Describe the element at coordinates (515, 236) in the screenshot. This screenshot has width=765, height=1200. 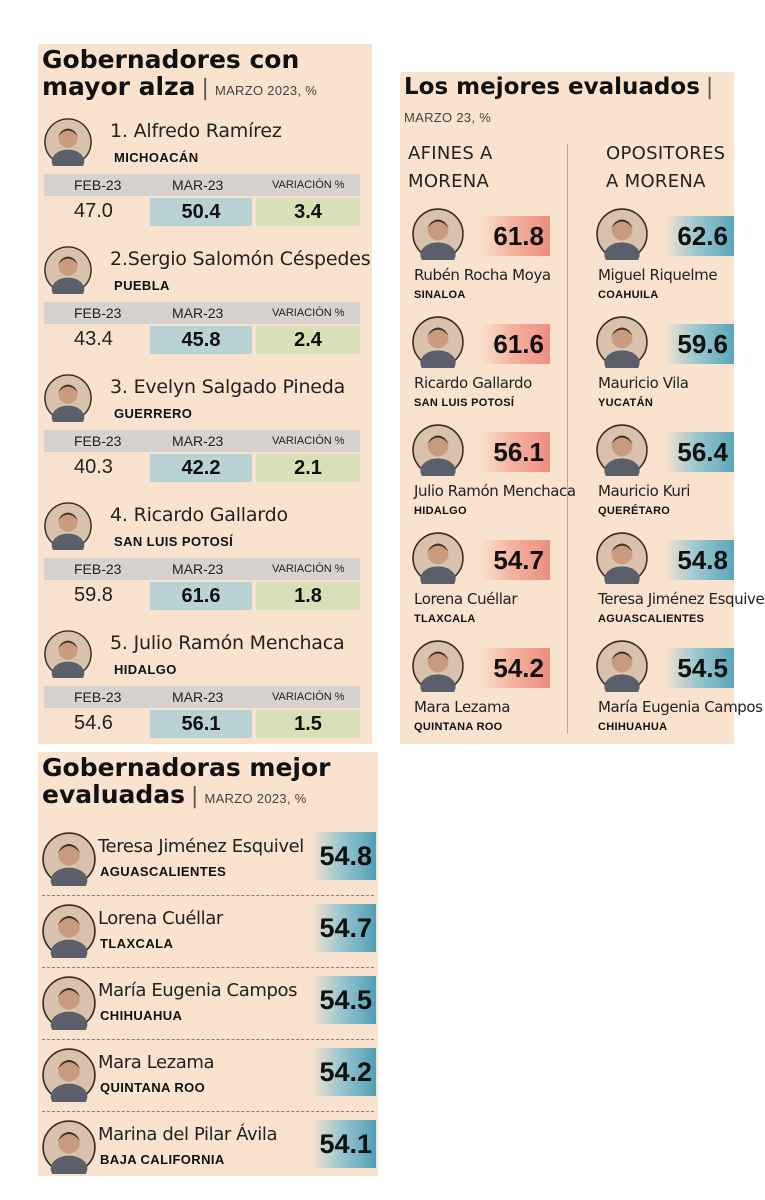
I see `approval-score: 61.8` at that location.